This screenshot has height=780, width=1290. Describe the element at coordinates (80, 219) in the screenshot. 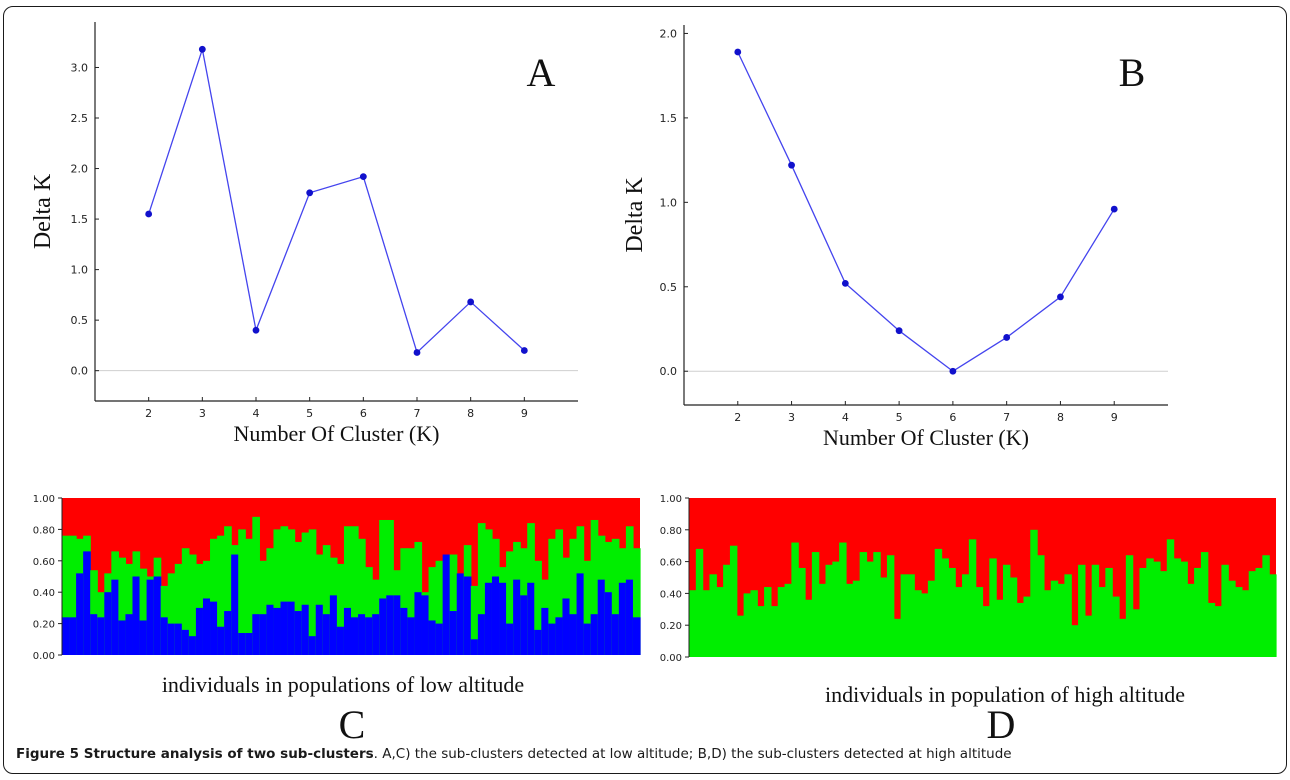

I see `y-tick-label: 1.5` at that location.